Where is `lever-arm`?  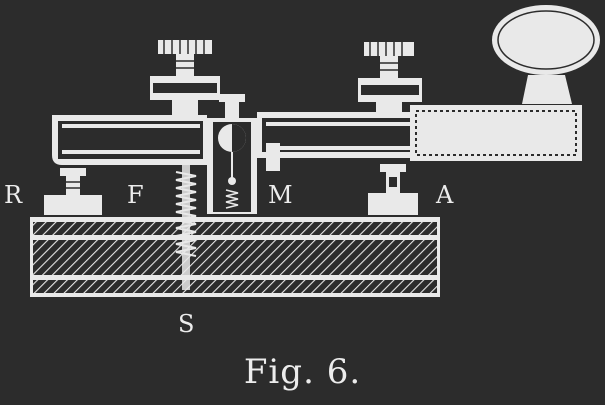 lever-arm is located at coordinates (234, 141).